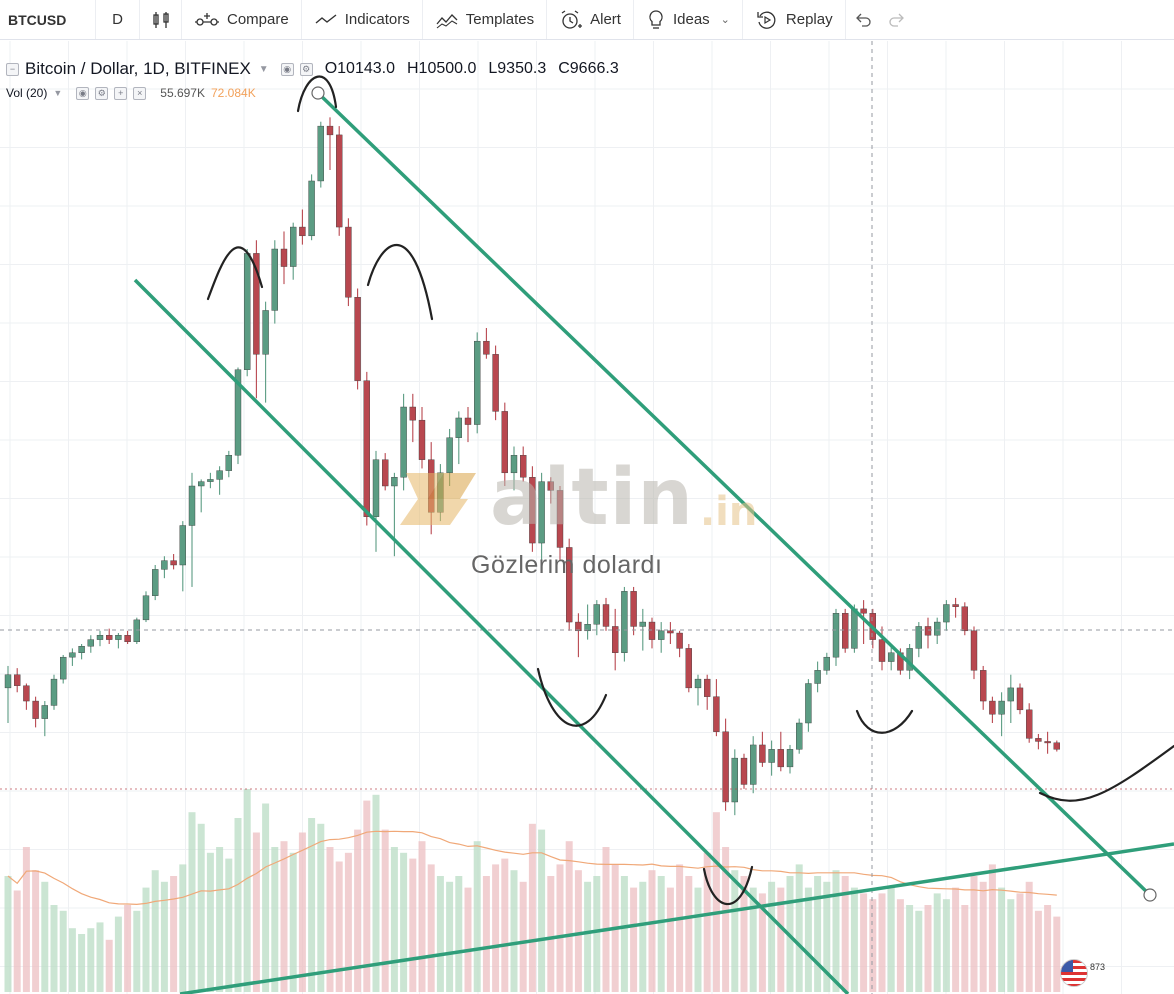 This screenshot has height=994, width=1174. I want to click on interval-button: D, so click(118, 19).